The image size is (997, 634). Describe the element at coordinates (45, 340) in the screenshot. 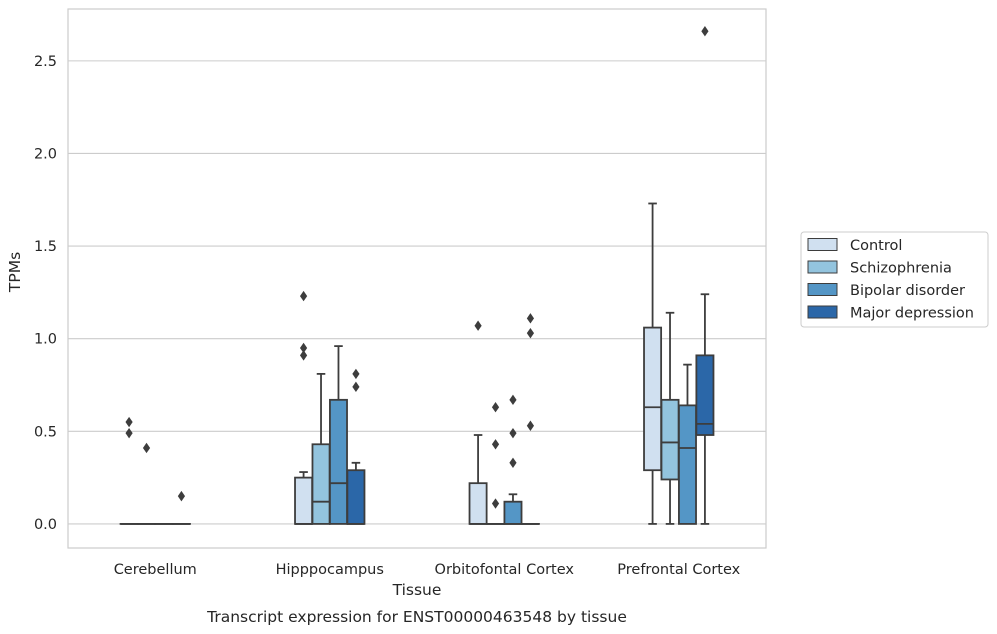

I see `y-tick-label: 1.0` at that location.